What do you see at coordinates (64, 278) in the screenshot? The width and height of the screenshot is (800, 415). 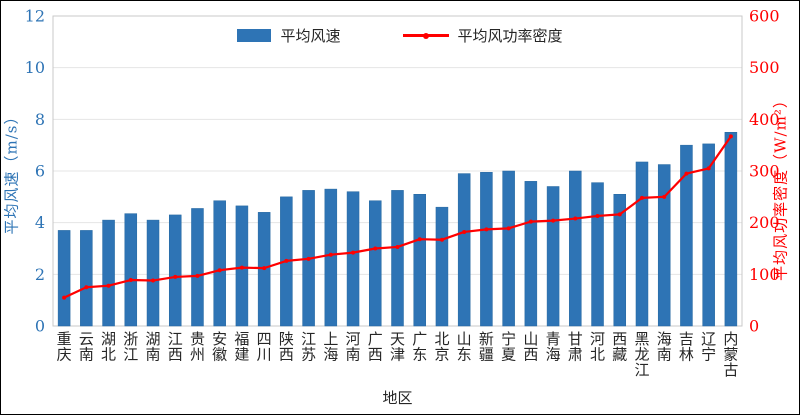 I see `bar-重庆` at bounding box center [64, 278].